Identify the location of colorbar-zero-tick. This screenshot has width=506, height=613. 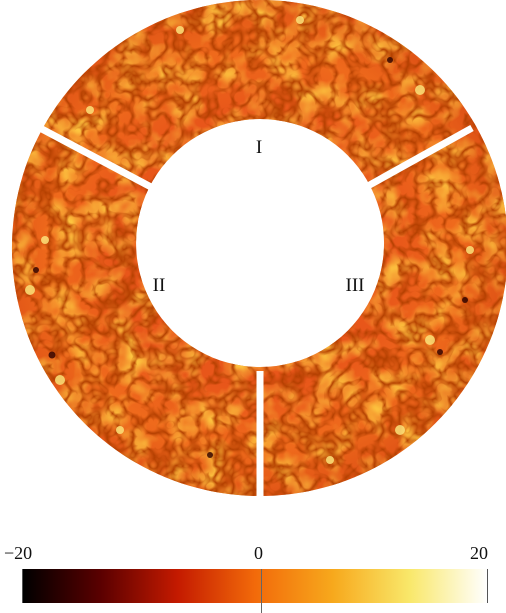
(261, 591).